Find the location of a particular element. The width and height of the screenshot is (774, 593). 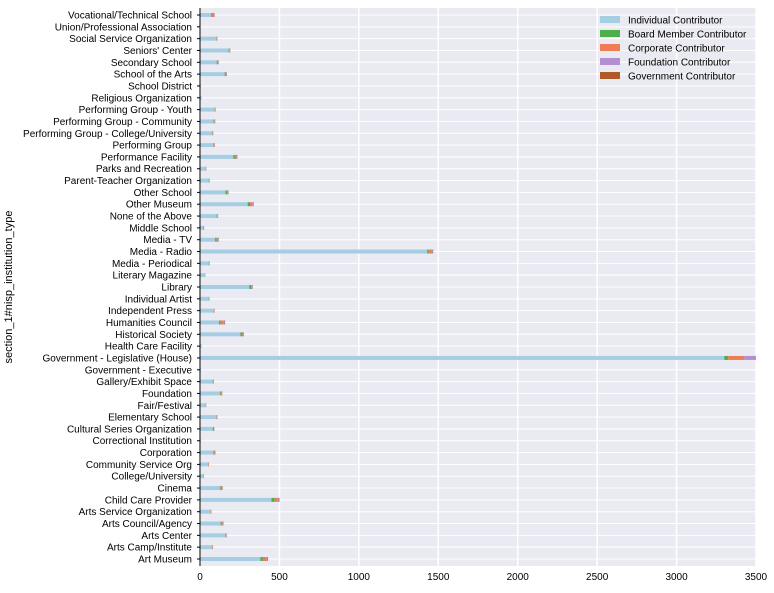

y-tick-label: Health Care Facility is located at coordinates (148, 347).